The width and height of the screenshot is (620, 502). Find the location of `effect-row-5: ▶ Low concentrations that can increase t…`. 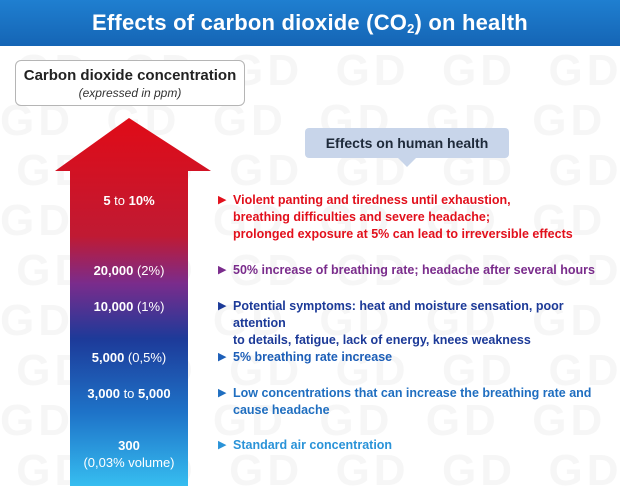

effect-row-5: ▶ Low concentrations that can increase t… is located at coordinates (405, 401).